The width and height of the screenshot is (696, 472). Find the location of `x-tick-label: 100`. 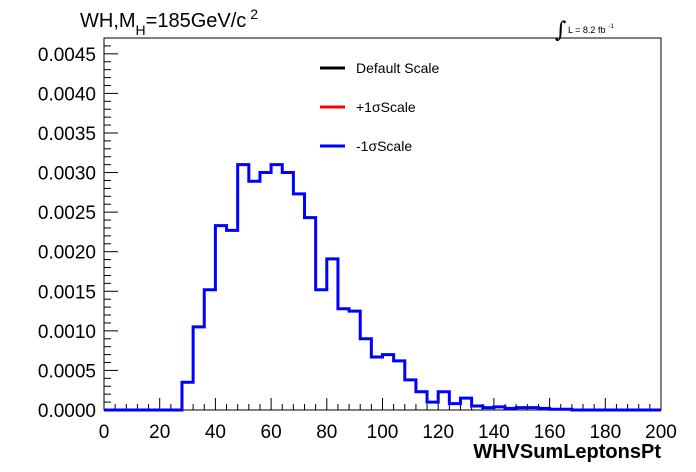

x-tick-label: 100 is located at coordinates (383, 432).